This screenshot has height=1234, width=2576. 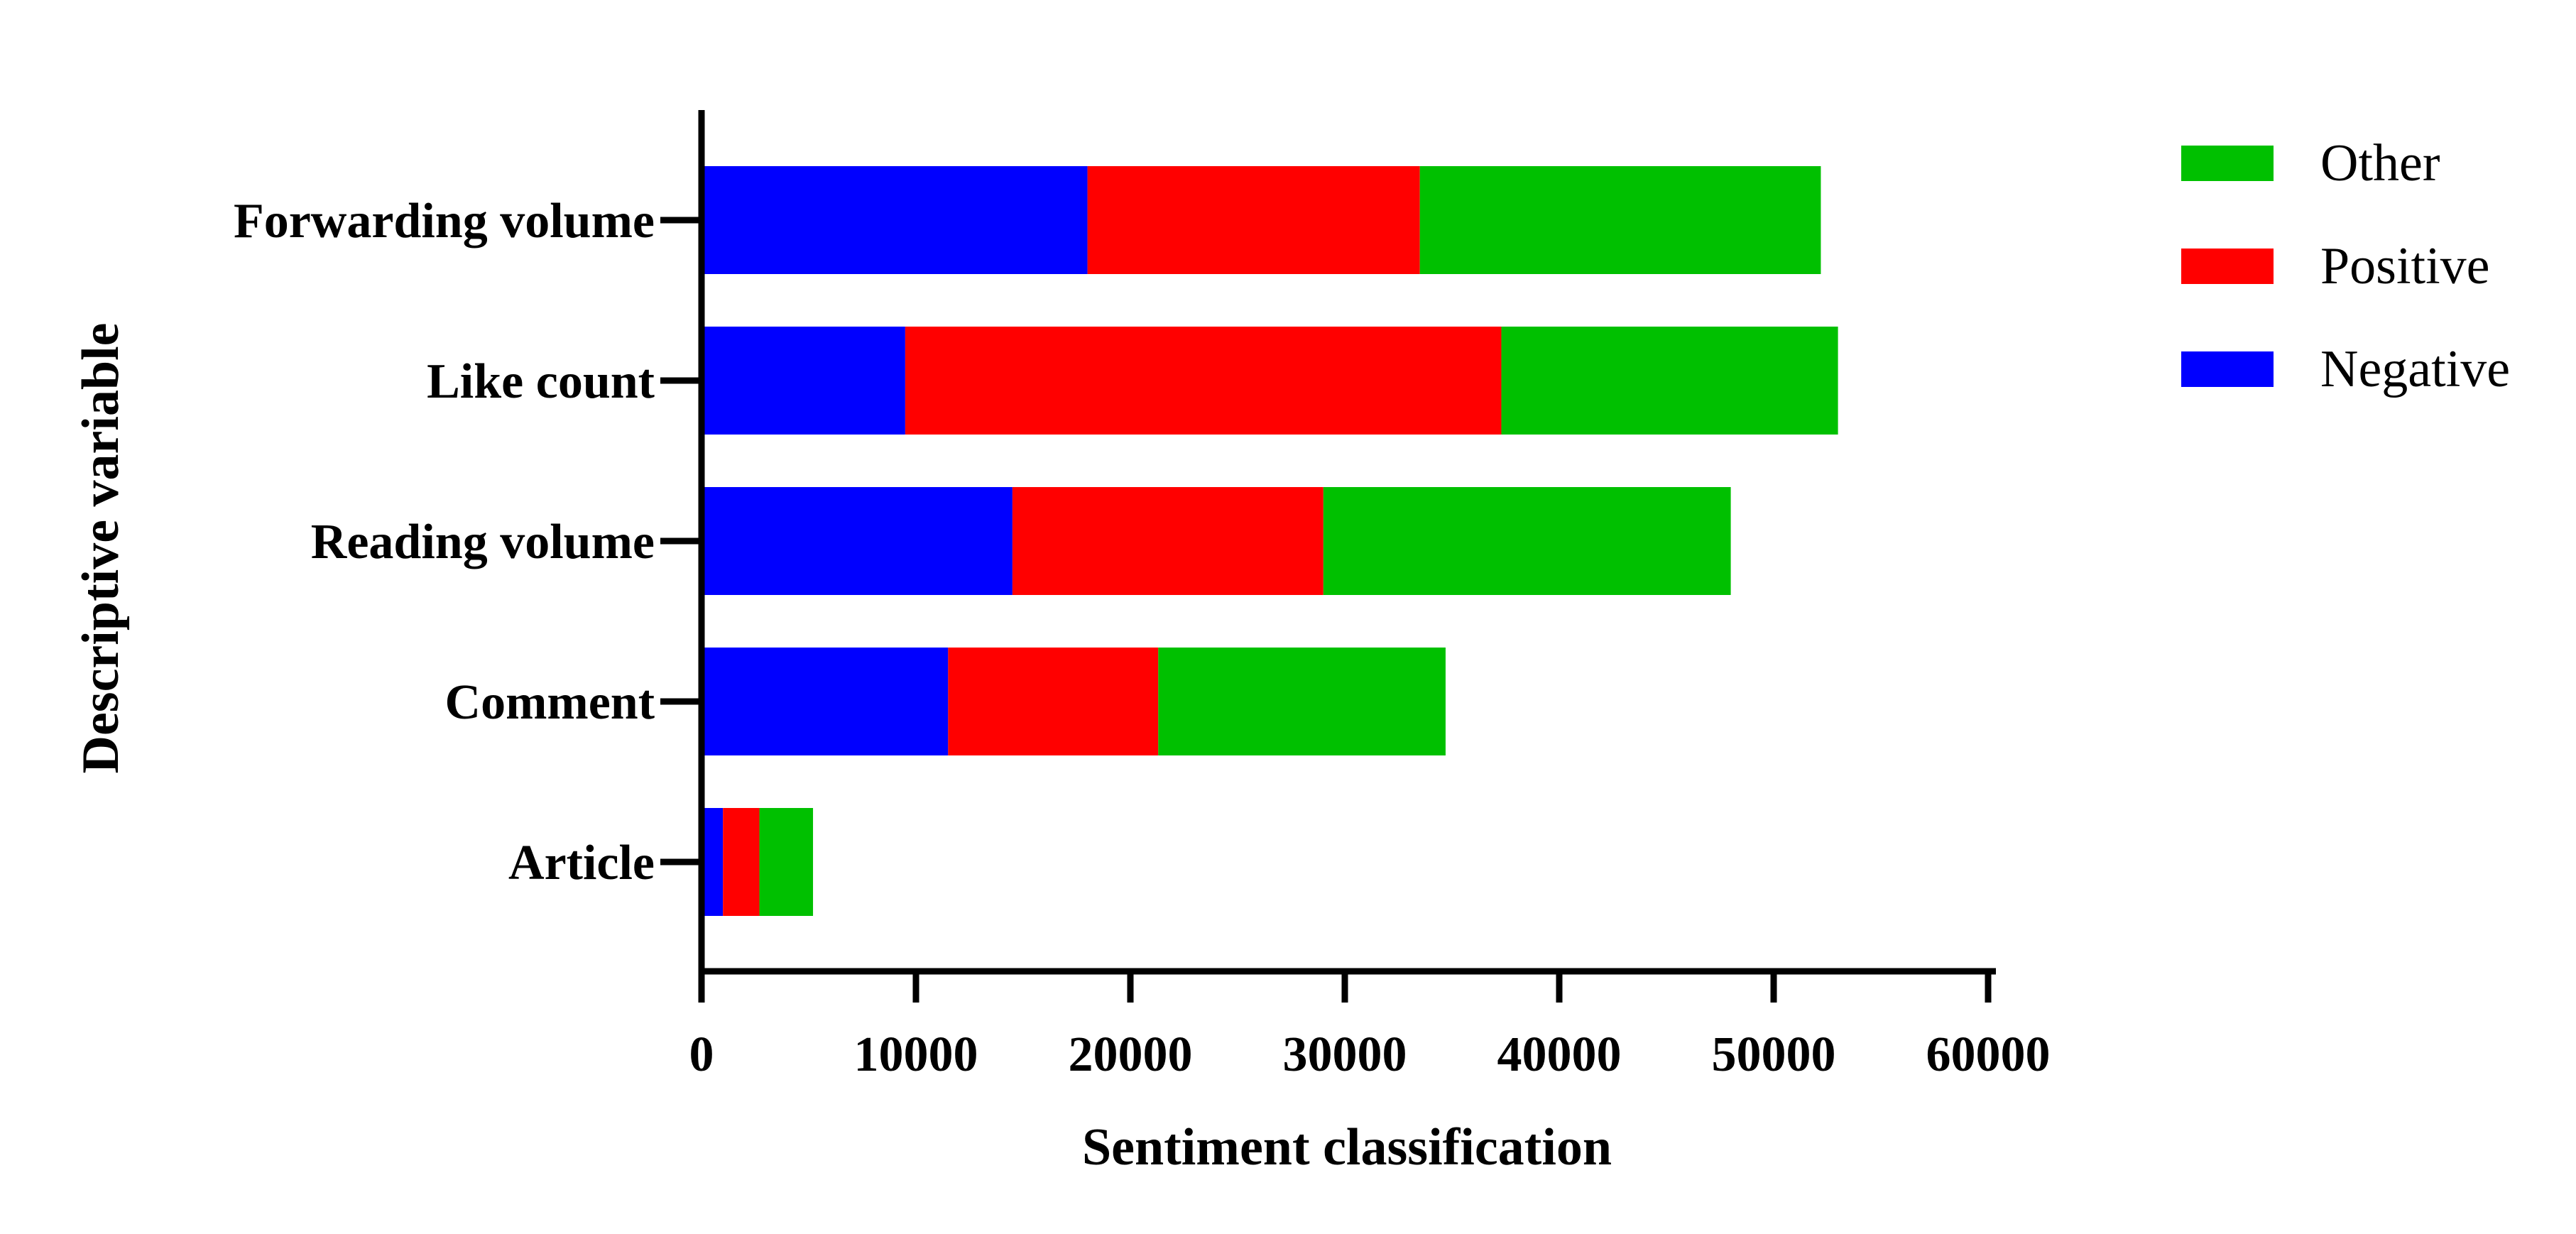 What do you see at coordinates (1347, 1147) in the screenshot?
I see `x-axis-title: Sentiment classification` at bounding box center [1347, 1147].